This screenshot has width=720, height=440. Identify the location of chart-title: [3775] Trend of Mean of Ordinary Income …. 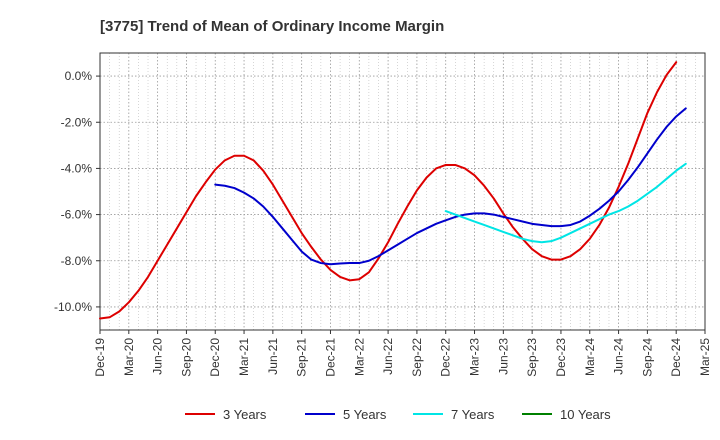
(272, 26).